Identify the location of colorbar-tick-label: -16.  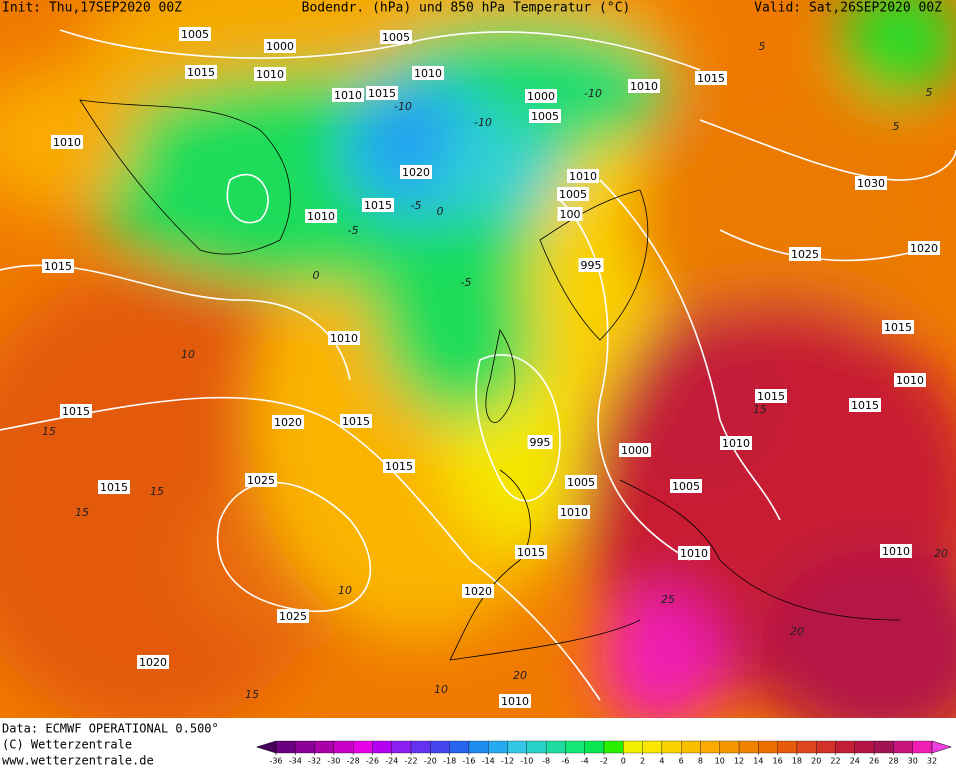
(468, 761).